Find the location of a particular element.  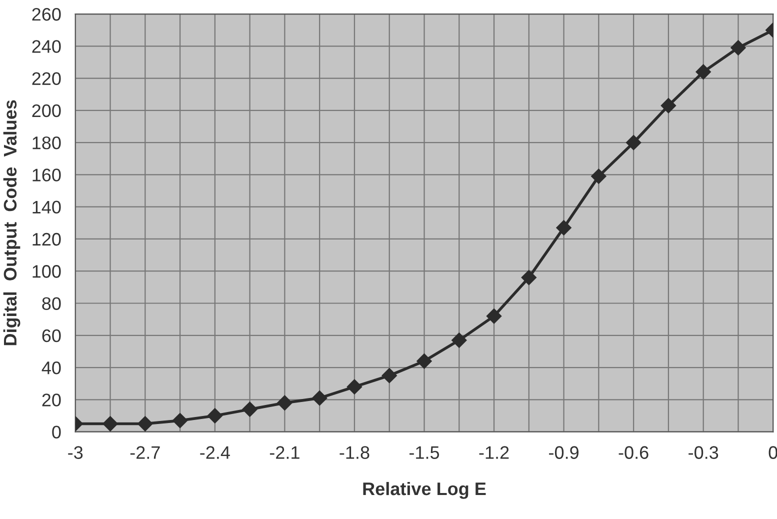

x-tick-label: -0.3 is located at coordinates (703, 452).